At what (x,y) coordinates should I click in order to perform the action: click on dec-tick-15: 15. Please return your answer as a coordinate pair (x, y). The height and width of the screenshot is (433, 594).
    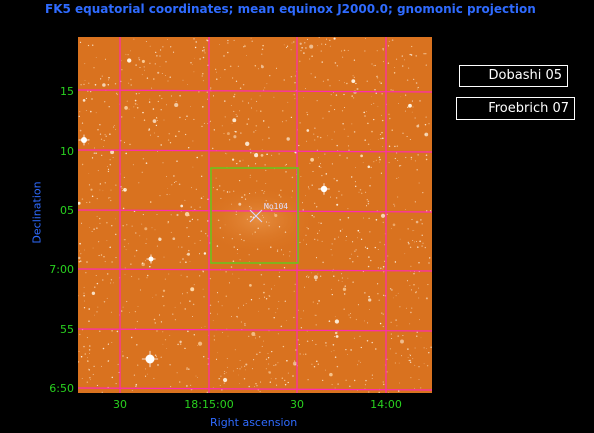
    Looking at the image, I should click on (67, 91).